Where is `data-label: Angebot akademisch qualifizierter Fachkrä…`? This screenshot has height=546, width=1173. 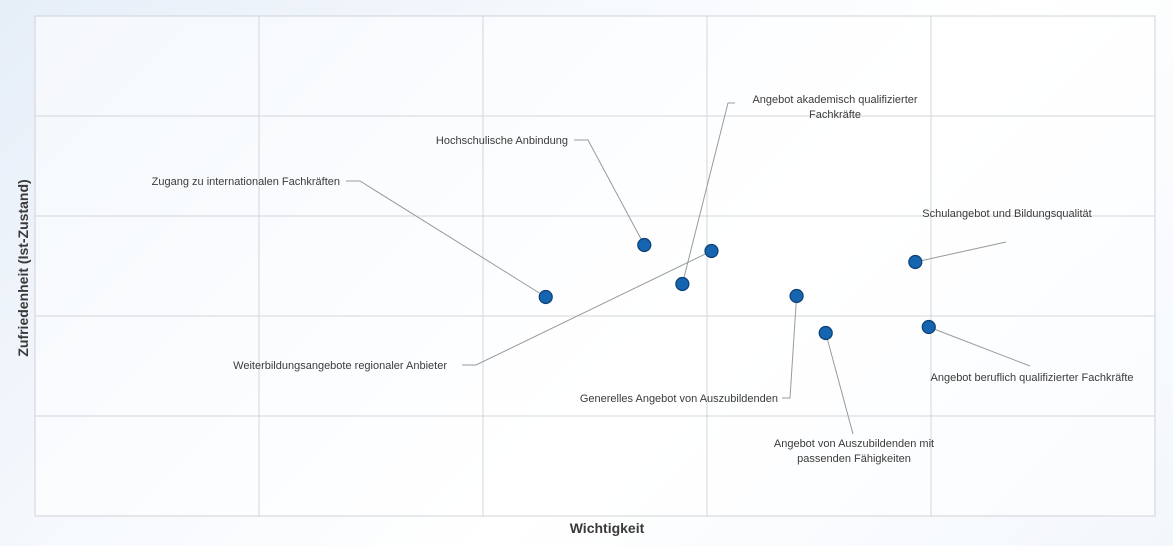
data-label: Angebot akademisch qualifizierter Fachkrä… is located at coordinates (834, 107).